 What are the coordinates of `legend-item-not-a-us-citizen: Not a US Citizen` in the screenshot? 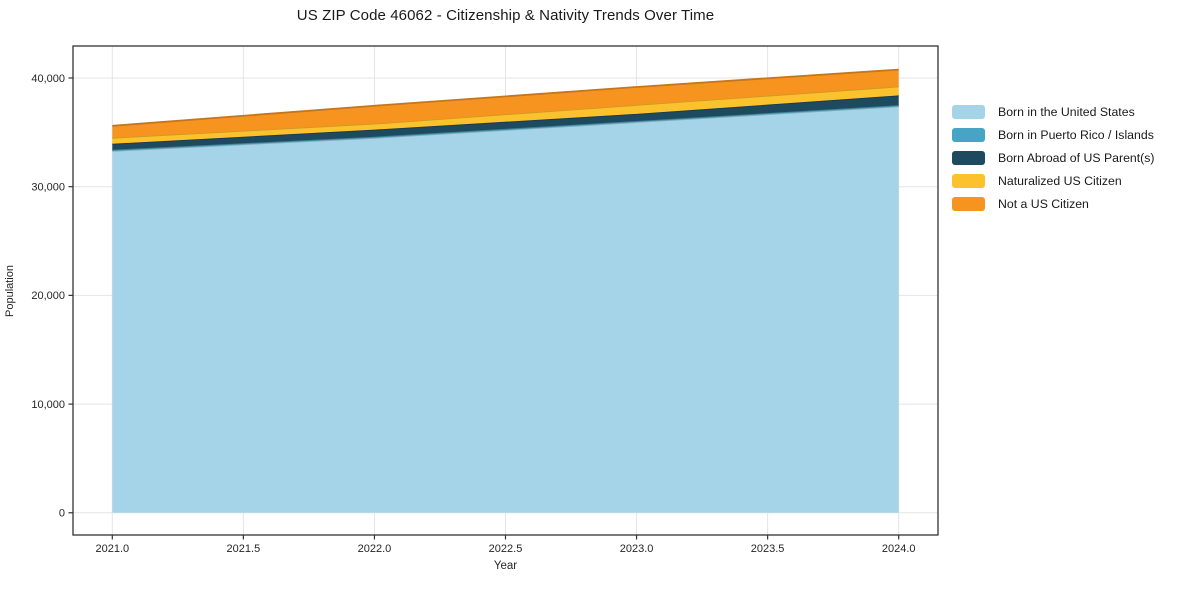 It's located at (1053, 204).